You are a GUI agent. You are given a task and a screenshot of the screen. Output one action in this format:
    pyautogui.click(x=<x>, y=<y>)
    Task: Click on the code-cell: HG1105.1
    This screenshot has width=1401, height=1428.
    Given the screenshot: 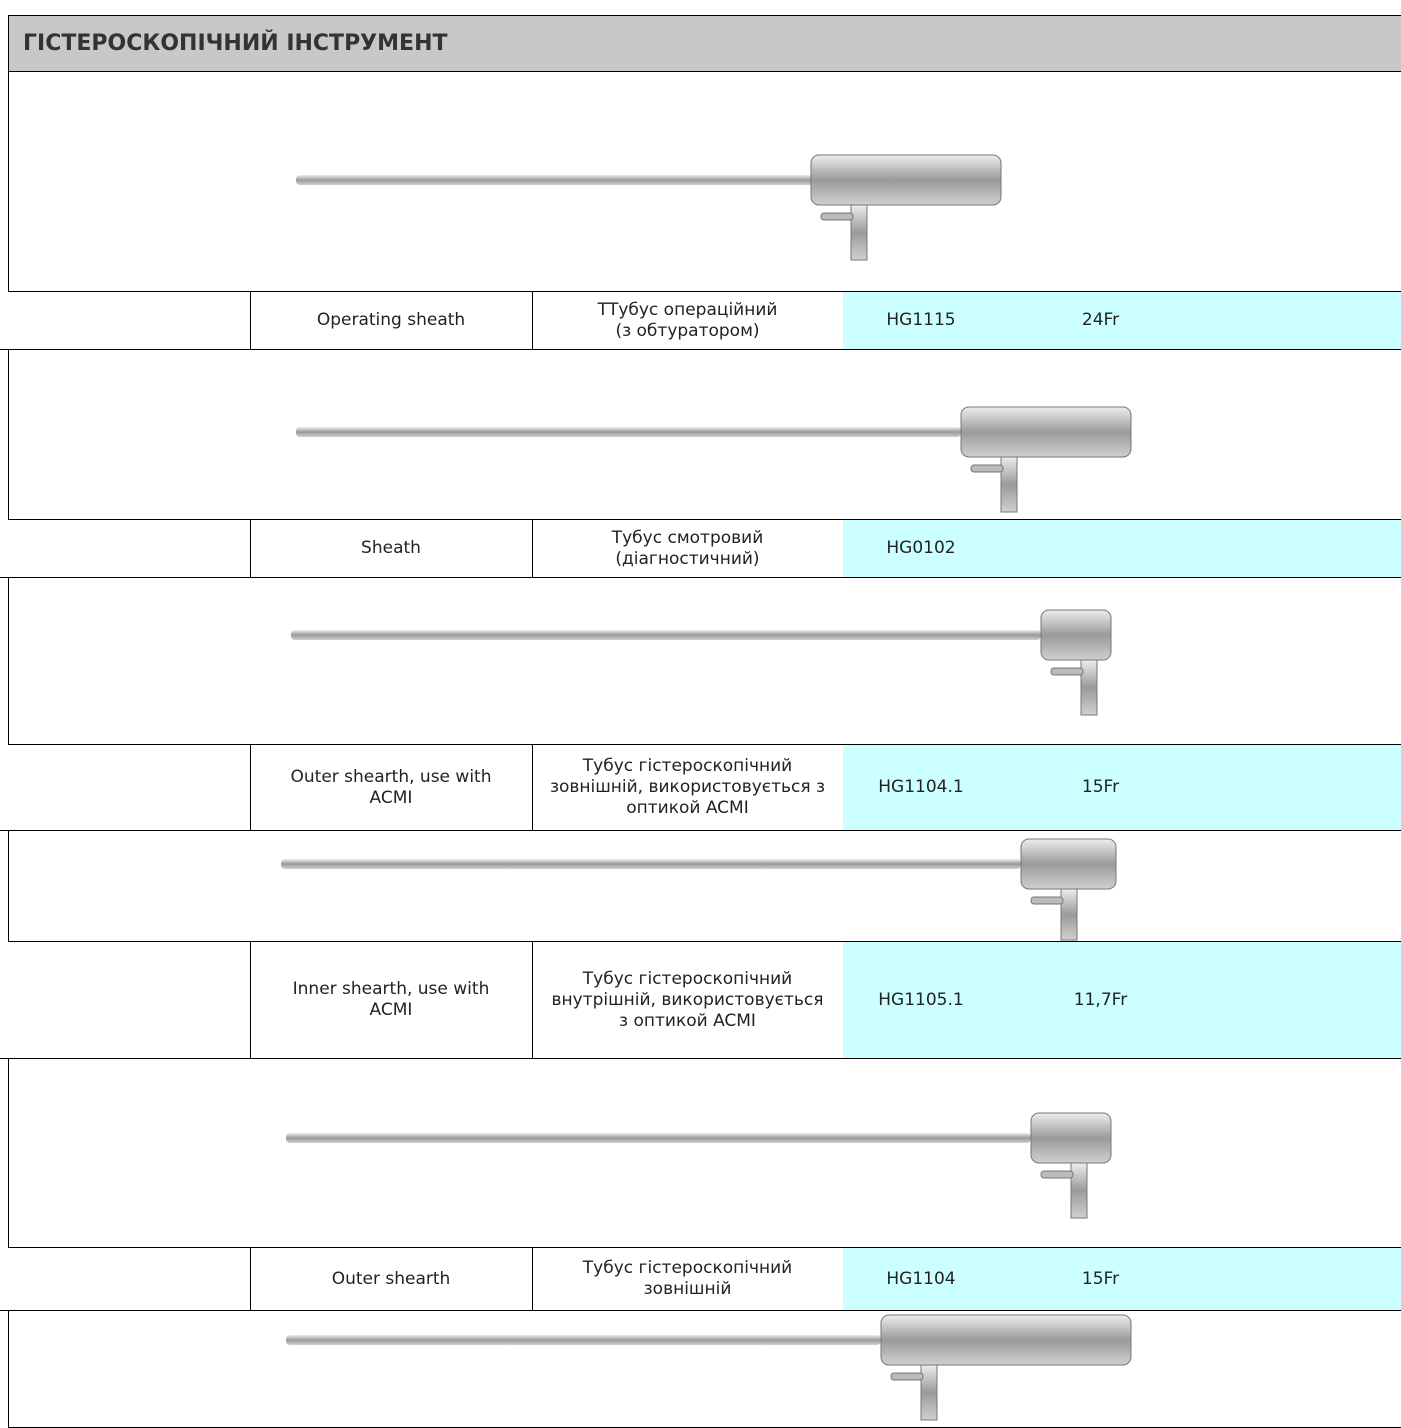 What is the action you would take?
    pyautogui.click(x=921, y=1000)
    